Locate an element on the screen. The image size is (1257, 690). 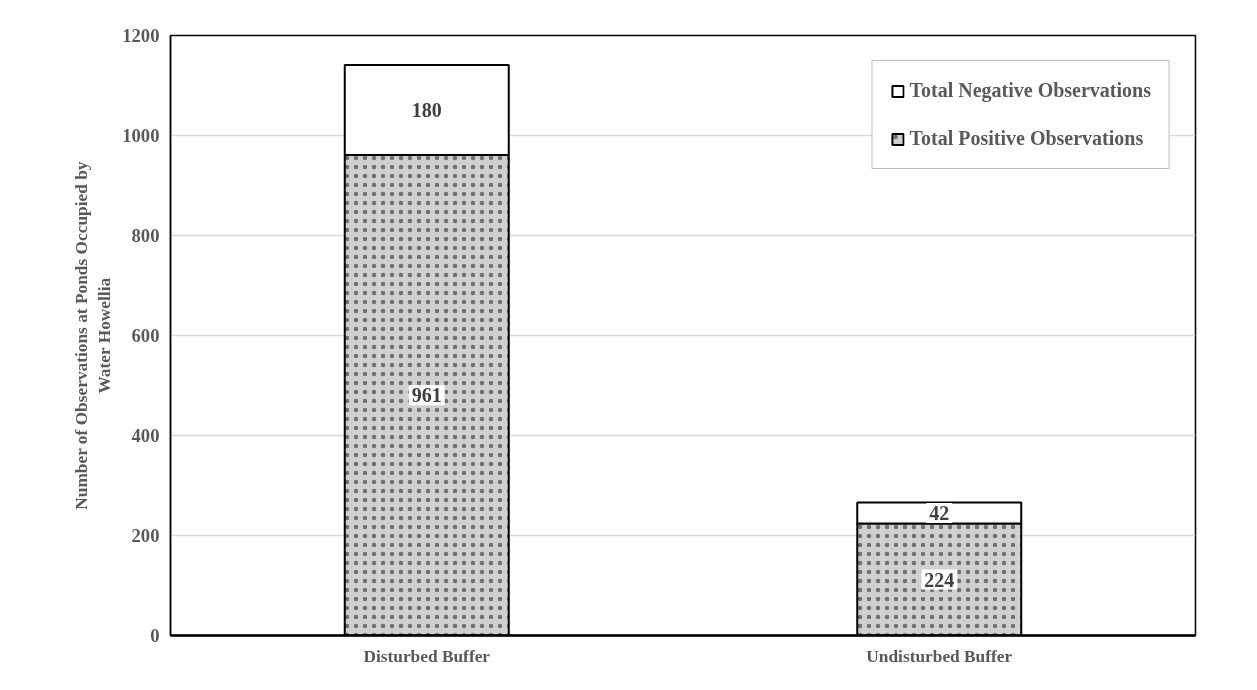
legend-label: Total Positive Observations is located at coordinates (1026, 138).